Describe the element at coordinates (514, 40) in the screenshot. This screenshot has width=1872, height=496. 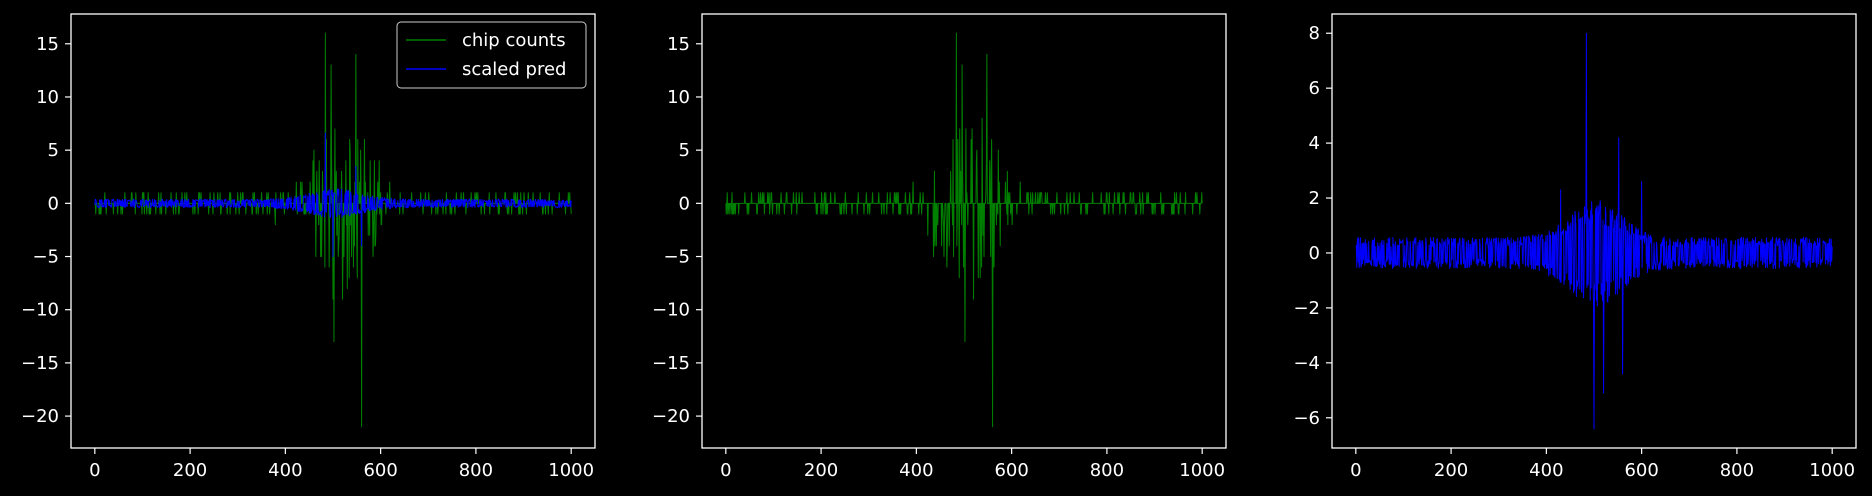
I see `legend-label-chip-counts: chip counts` at that location.